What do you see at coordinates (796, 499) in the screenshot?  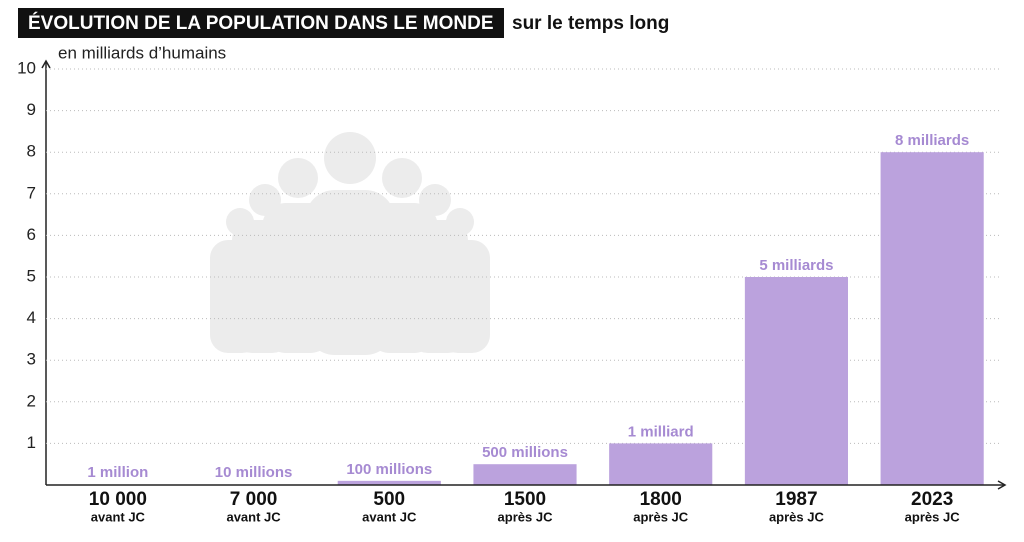 I see `x-tick-label: 1987` at bounding box center [796, 499].